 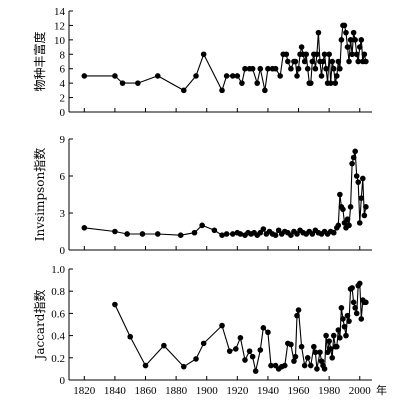 What do you see at coordinates (39, 194) in the screenshot?
I see `y-axis-label: Invsimpson指数` at bounding box center [39, 194].